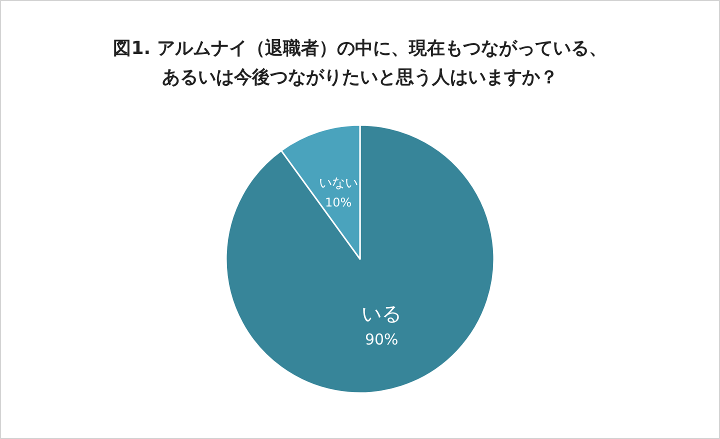 Image resolution: width=720 pixels, height=439 pixels. I want to click on data-label: 90%, so click(381, 339).